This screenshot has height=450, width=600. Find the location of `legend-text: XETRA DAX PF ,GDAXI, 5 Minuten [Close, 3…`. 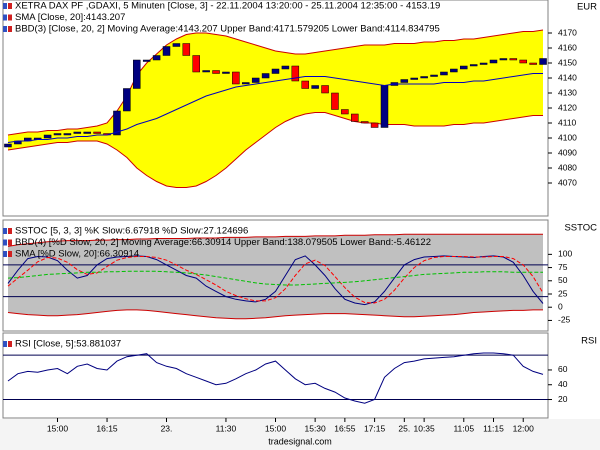

legend-text: XETRA DAX PF ,GDAXI, 5 Minuten [Close, 3… is located at coordinates (227, 6).